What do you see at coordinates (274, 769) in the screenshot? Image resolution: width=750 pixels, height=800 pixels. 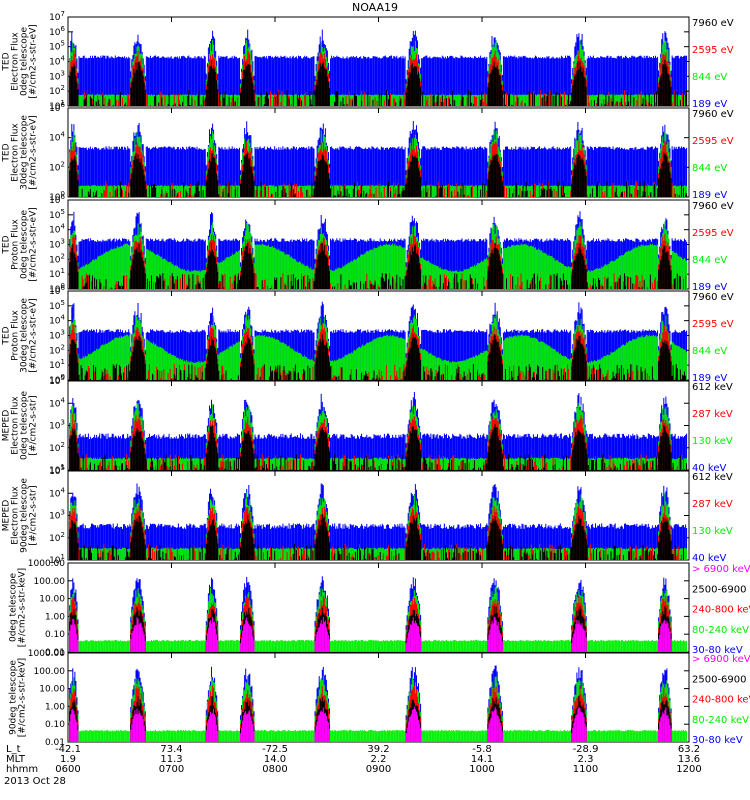 I see `footer-value: 0800` at bounding box center [274, 769].